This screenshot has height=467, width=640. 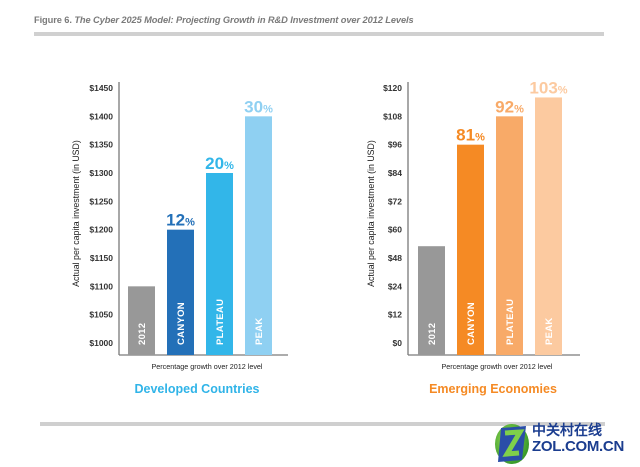 I want to click on y-tick-label: $1200, so click(x=101, y=230).